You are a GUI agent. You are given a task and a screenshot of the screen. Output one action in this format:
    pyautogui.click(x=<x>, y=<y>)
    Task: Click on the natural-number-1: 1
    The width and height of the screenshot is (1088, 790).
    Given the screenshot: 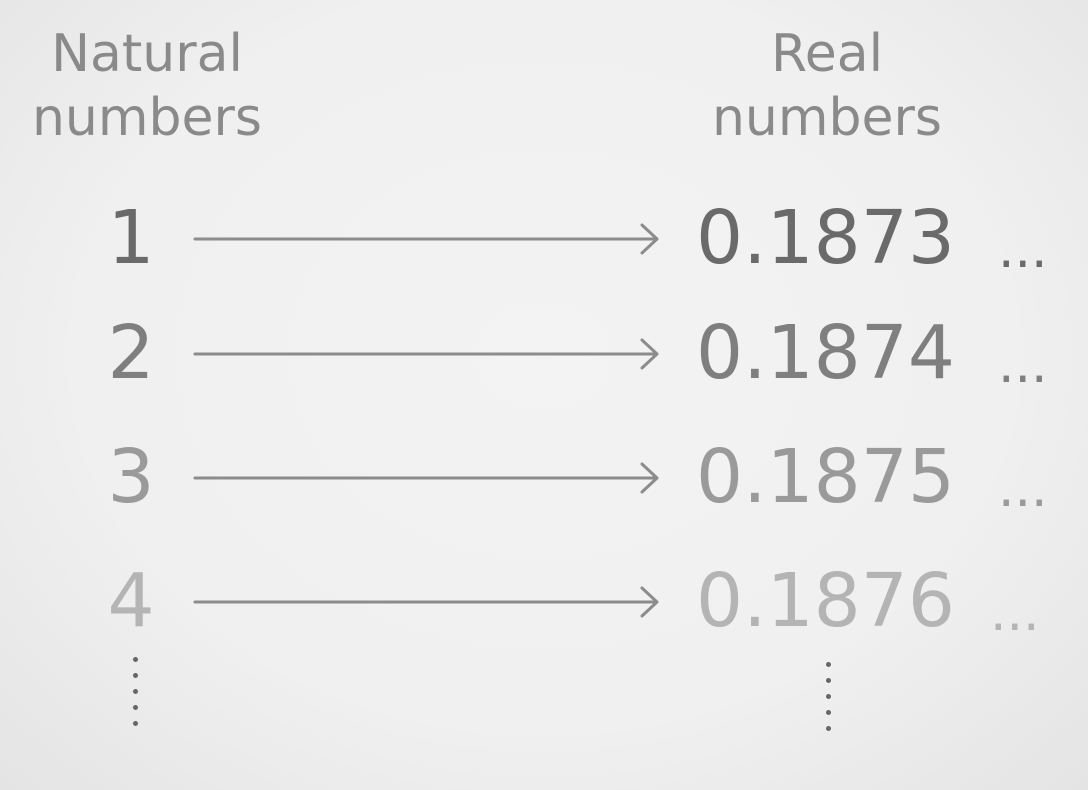 What is the action you would take?
    pyautogui.click(x=131, y=238)
    